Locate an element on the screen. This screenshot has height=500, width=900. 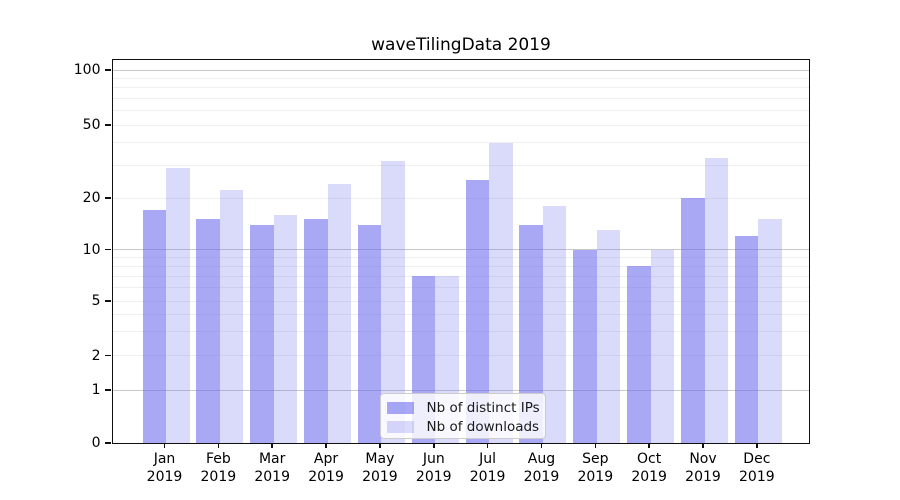
x-tick-label-month: Aug is located at coordinates (541, 459).